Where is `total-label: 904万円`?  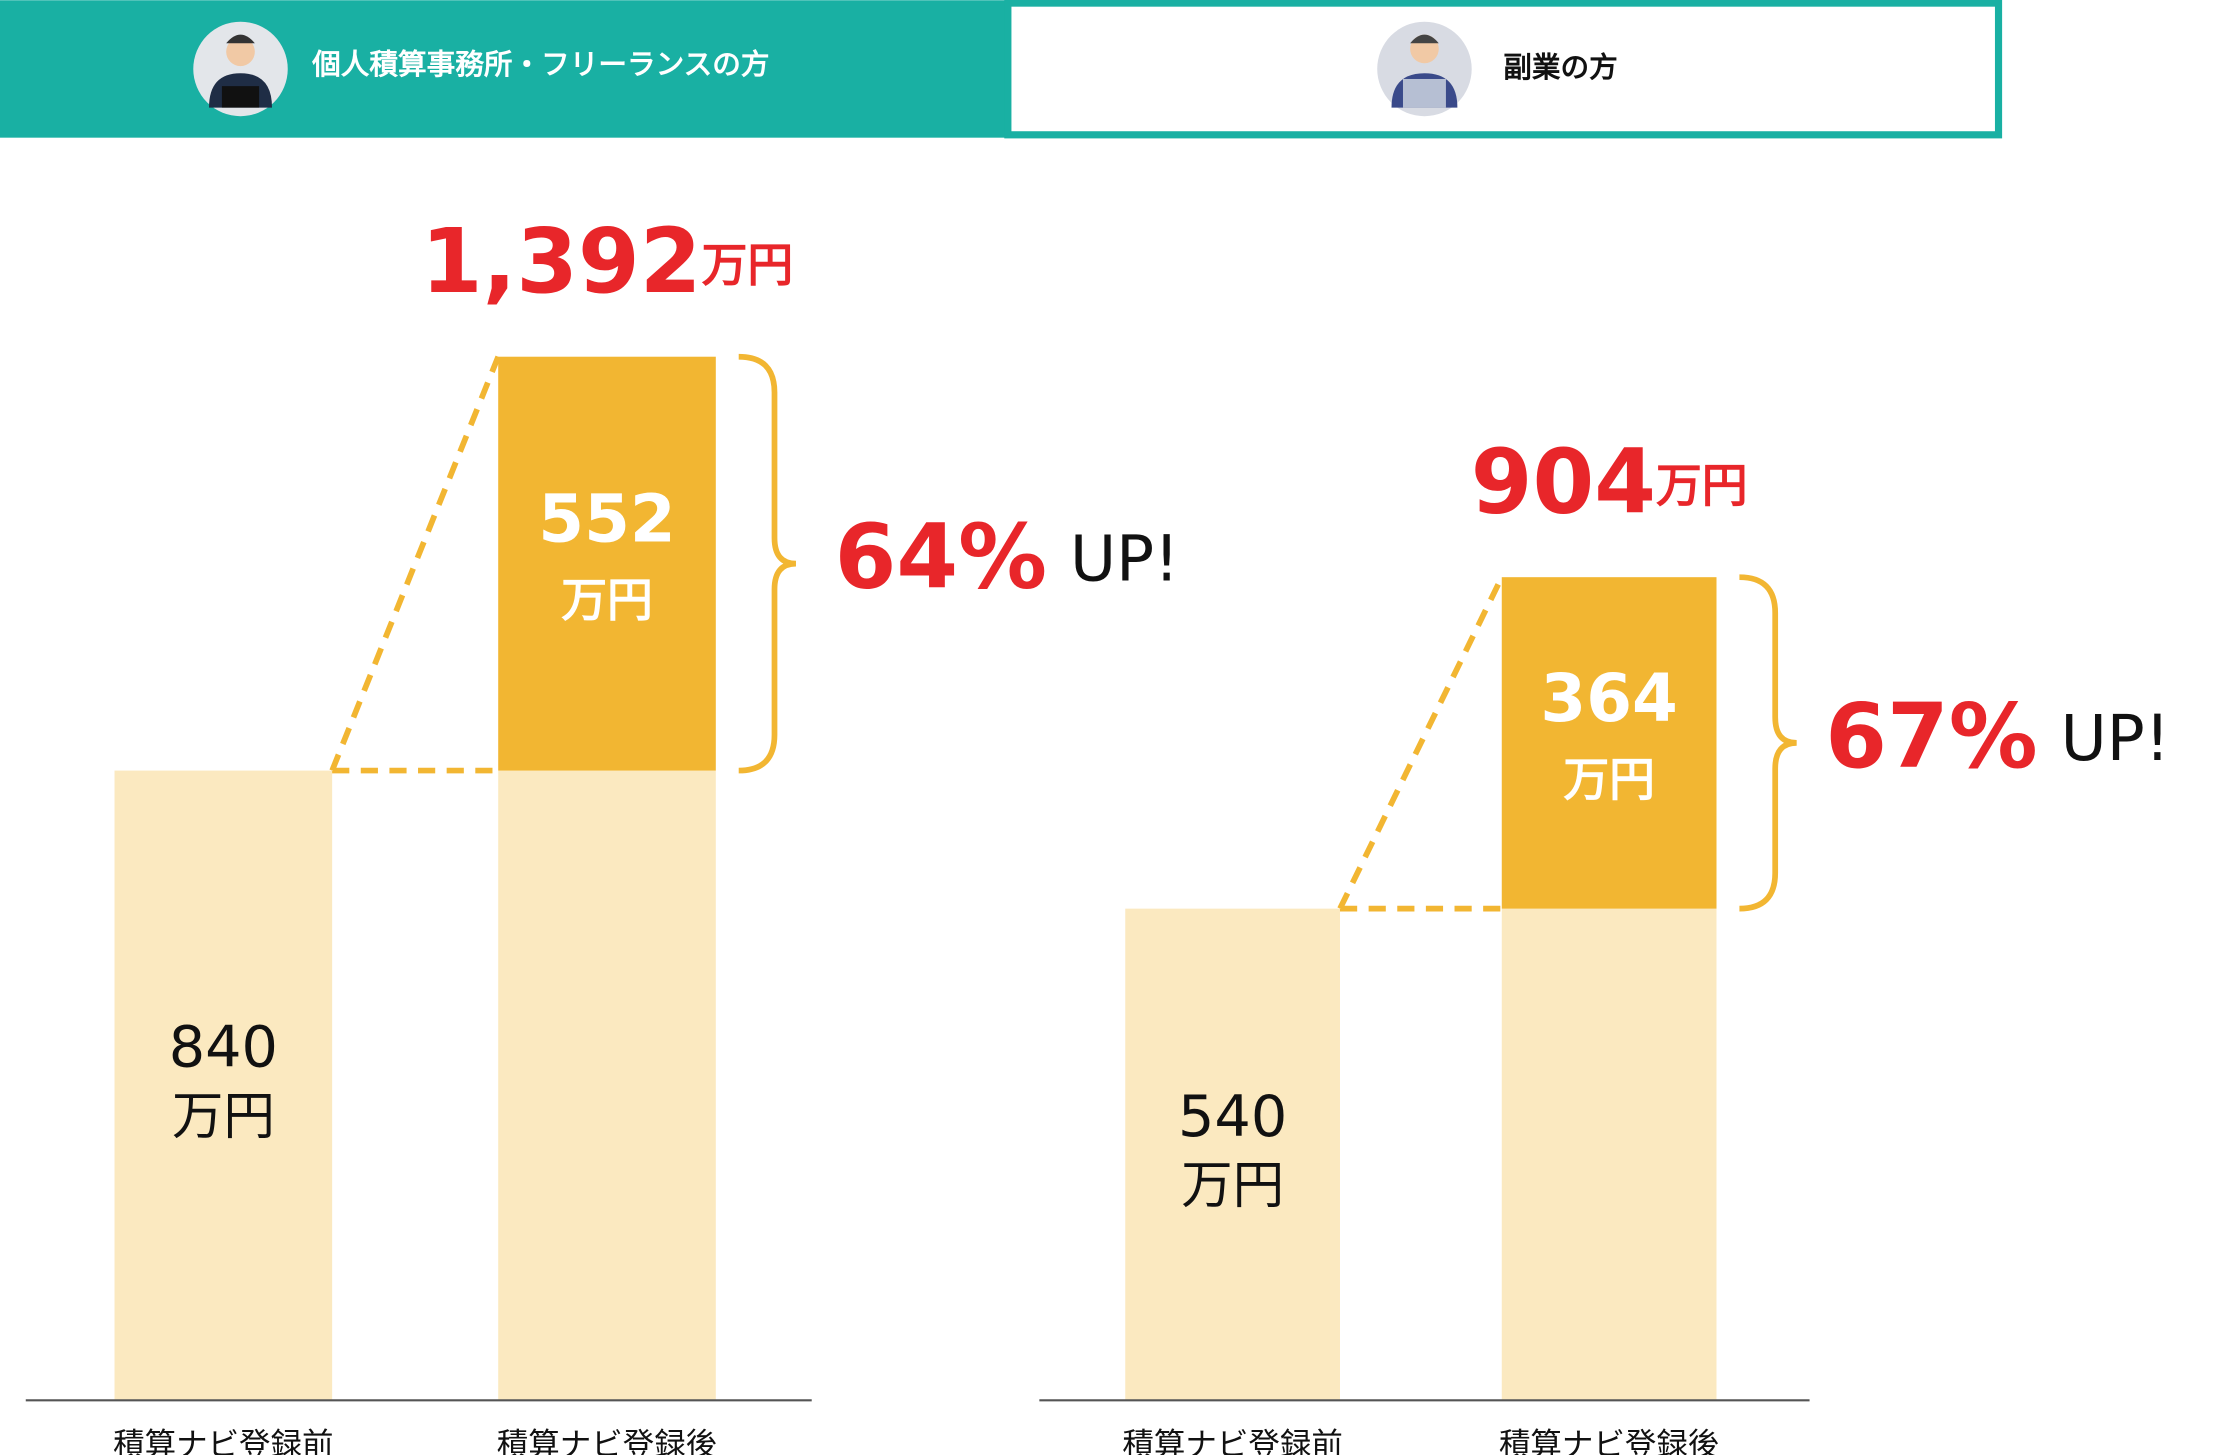 total-label: 904万円 is located at coordinates (1609, 482).